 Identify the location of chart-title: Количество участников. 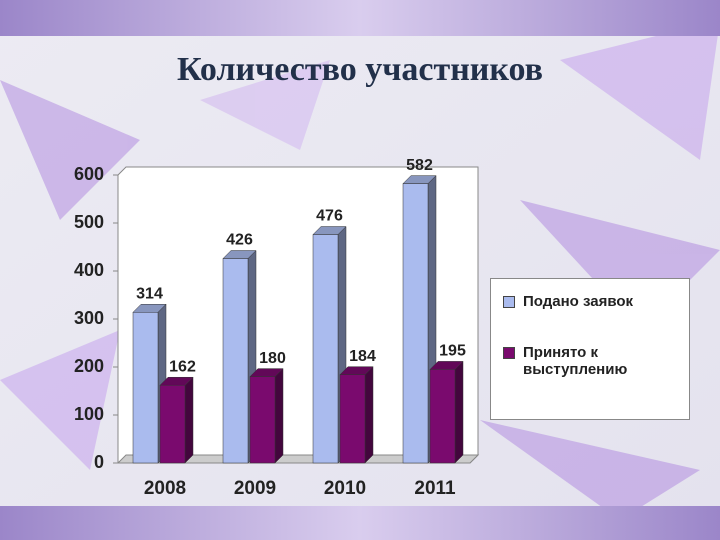
(360, 69).